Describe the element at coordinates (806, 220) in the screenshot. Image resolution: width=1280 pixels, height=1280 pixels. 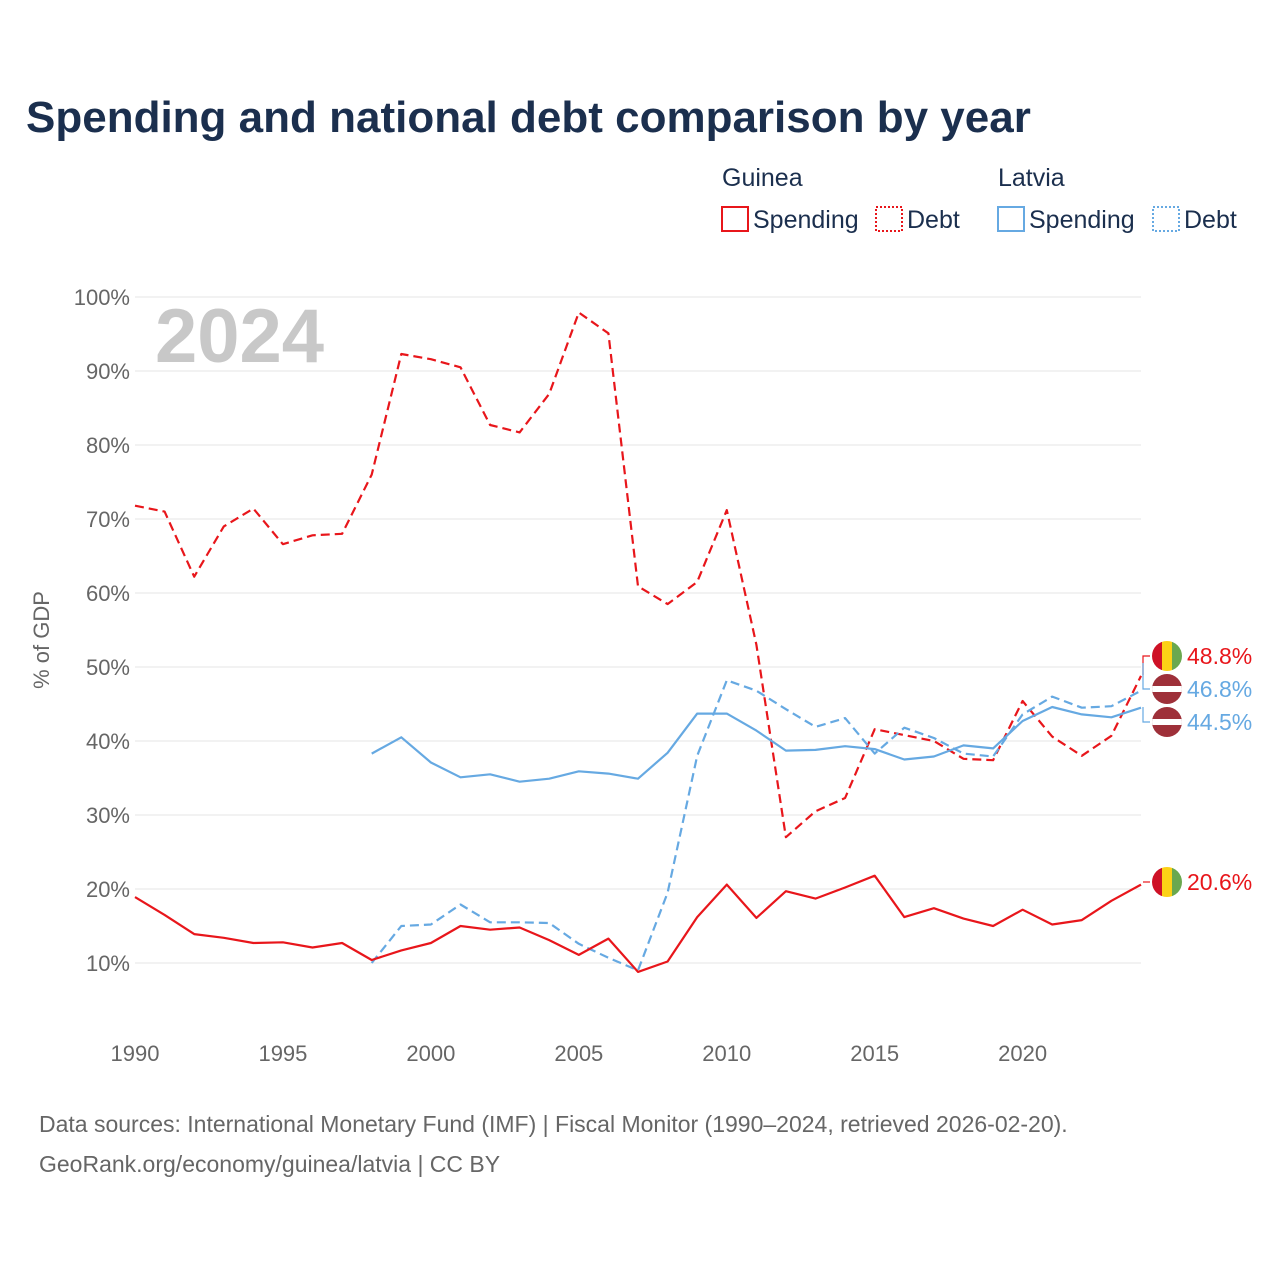
I see `legend-guinea-spending-label: Spending` at that location.